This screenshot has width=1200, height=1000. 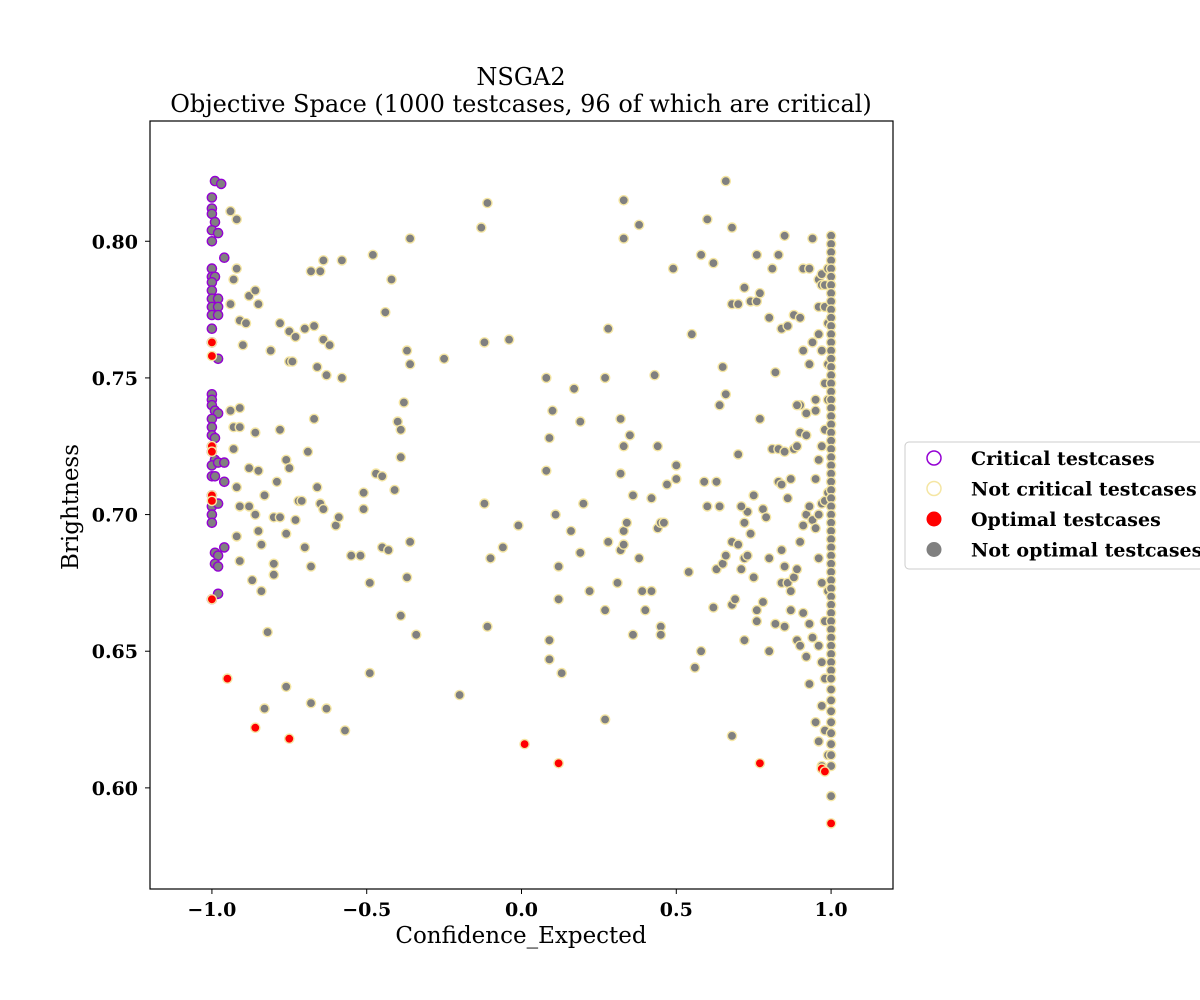 I want to click on legend-label: Optimal testcases, so click(x=1066, y=520).